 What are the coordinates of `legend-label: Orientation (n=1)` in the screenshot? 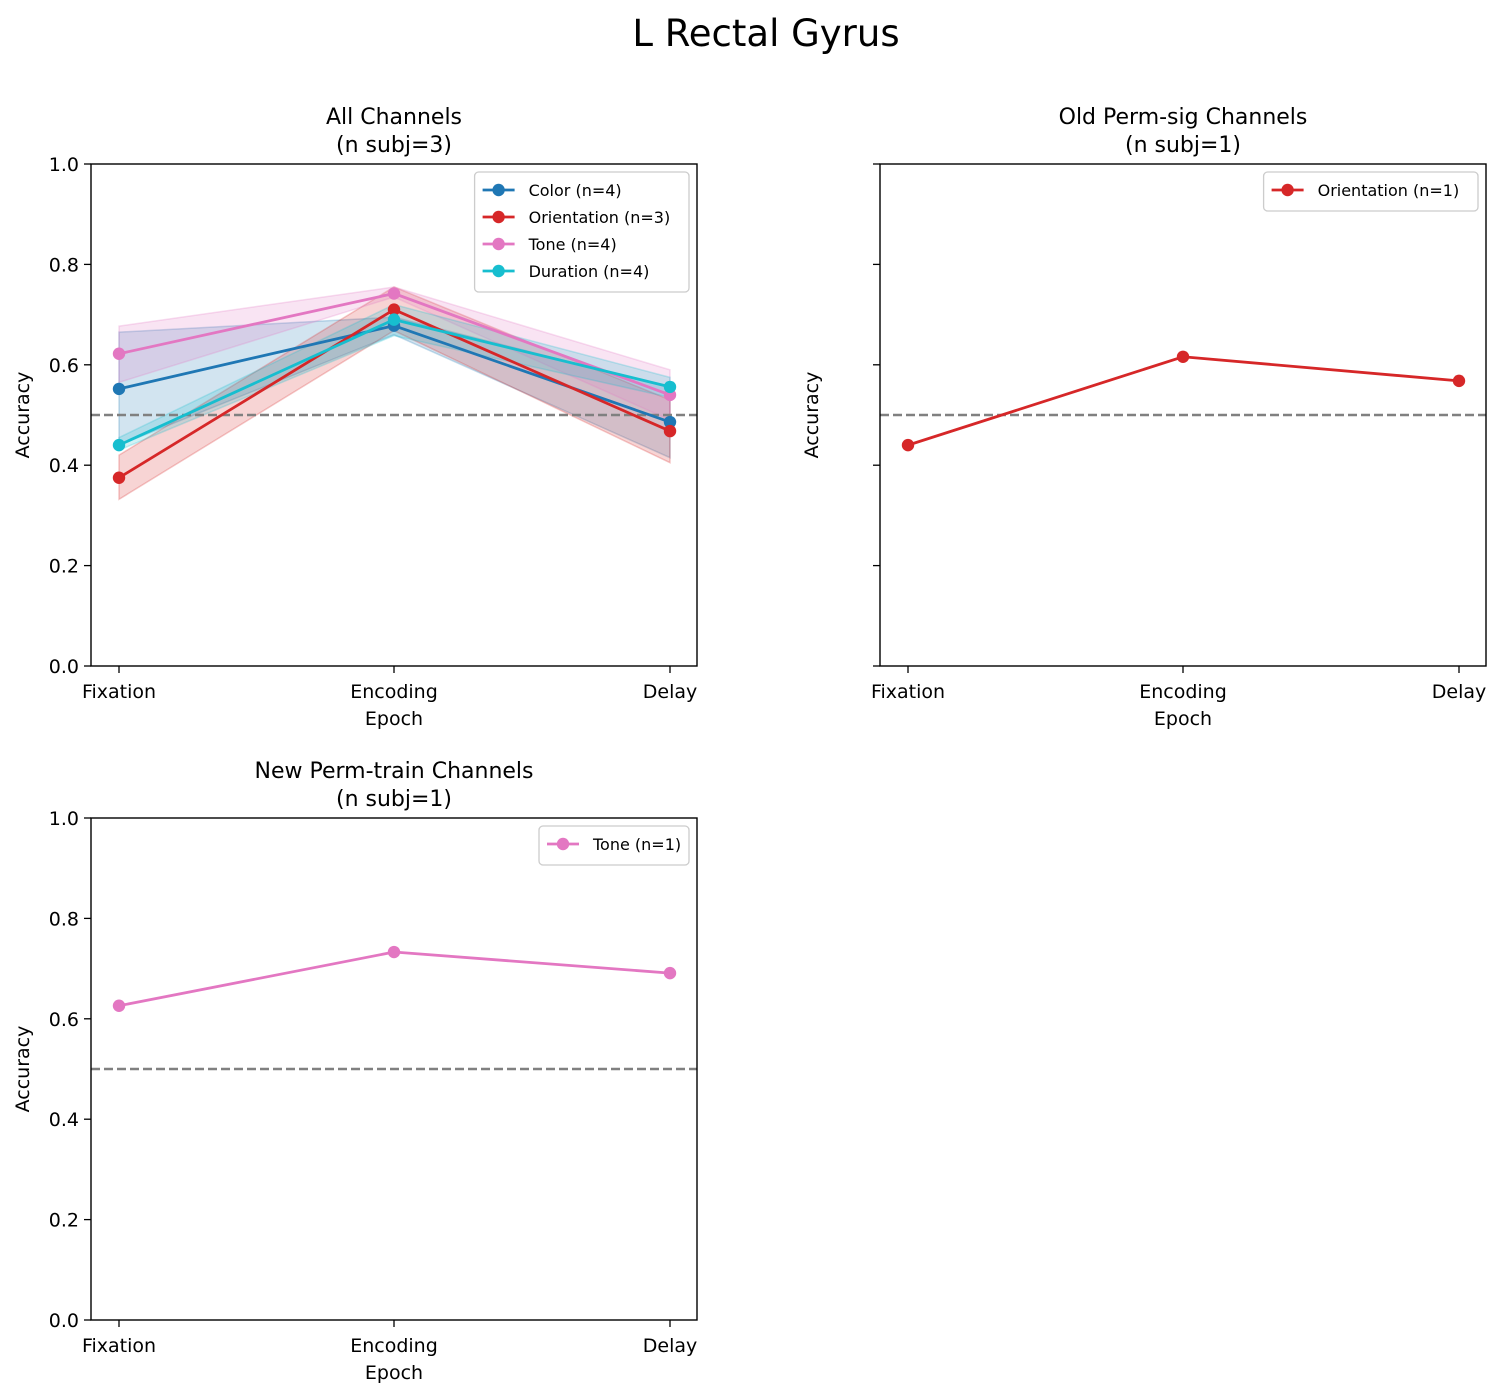 It's located at (1389, 190).